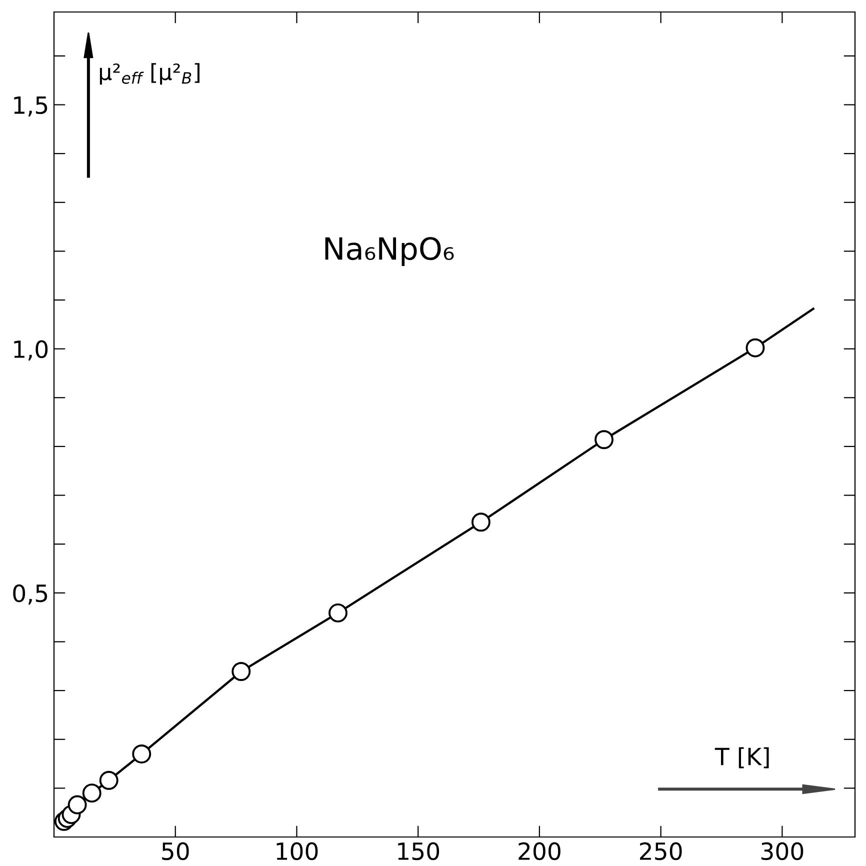  I want to click on annotation: Na₆NpO₆, so click(389, 251).